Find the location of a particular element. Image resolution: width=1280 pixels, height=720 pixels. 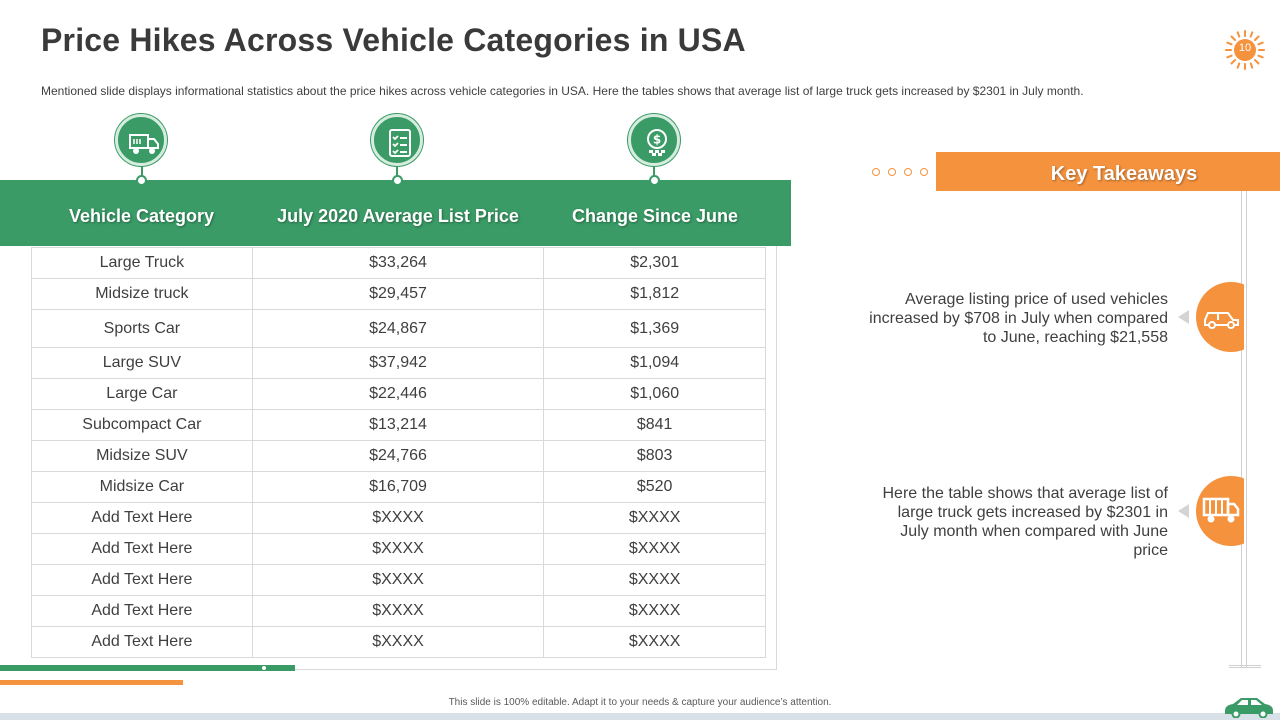

cell-price: $24,766 is located at coordinates (398, 456).